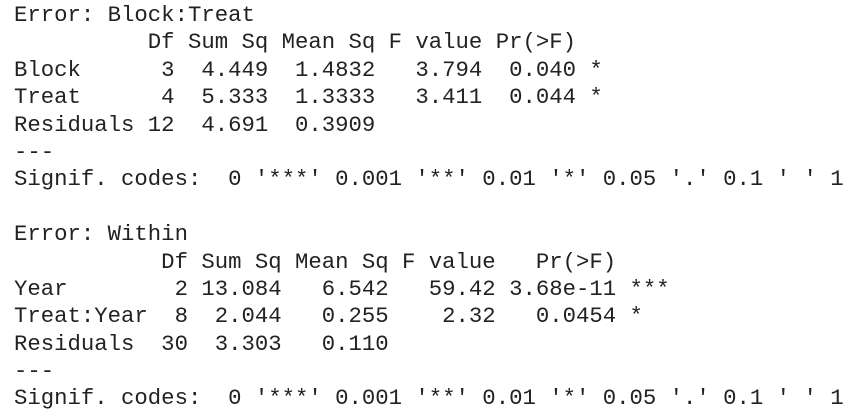  Describe the element at coordinates (328, 316) in the screenshot. I see `anova-row-treat-year: Treat:Year 8 2.044 0.255 2.32 0.0454 *` at that location.